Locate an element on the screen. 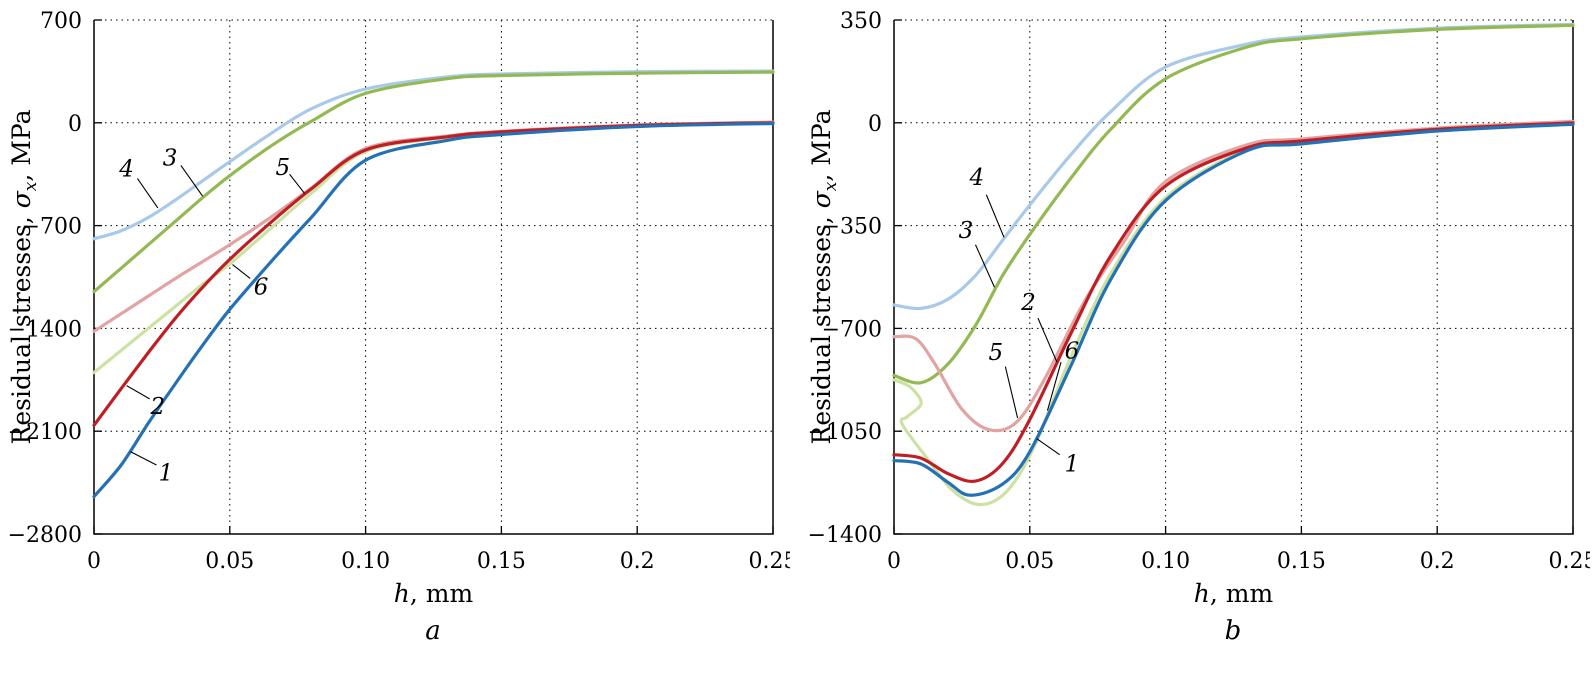  y-tick-label: 700 is located at coordinates (61, 21).